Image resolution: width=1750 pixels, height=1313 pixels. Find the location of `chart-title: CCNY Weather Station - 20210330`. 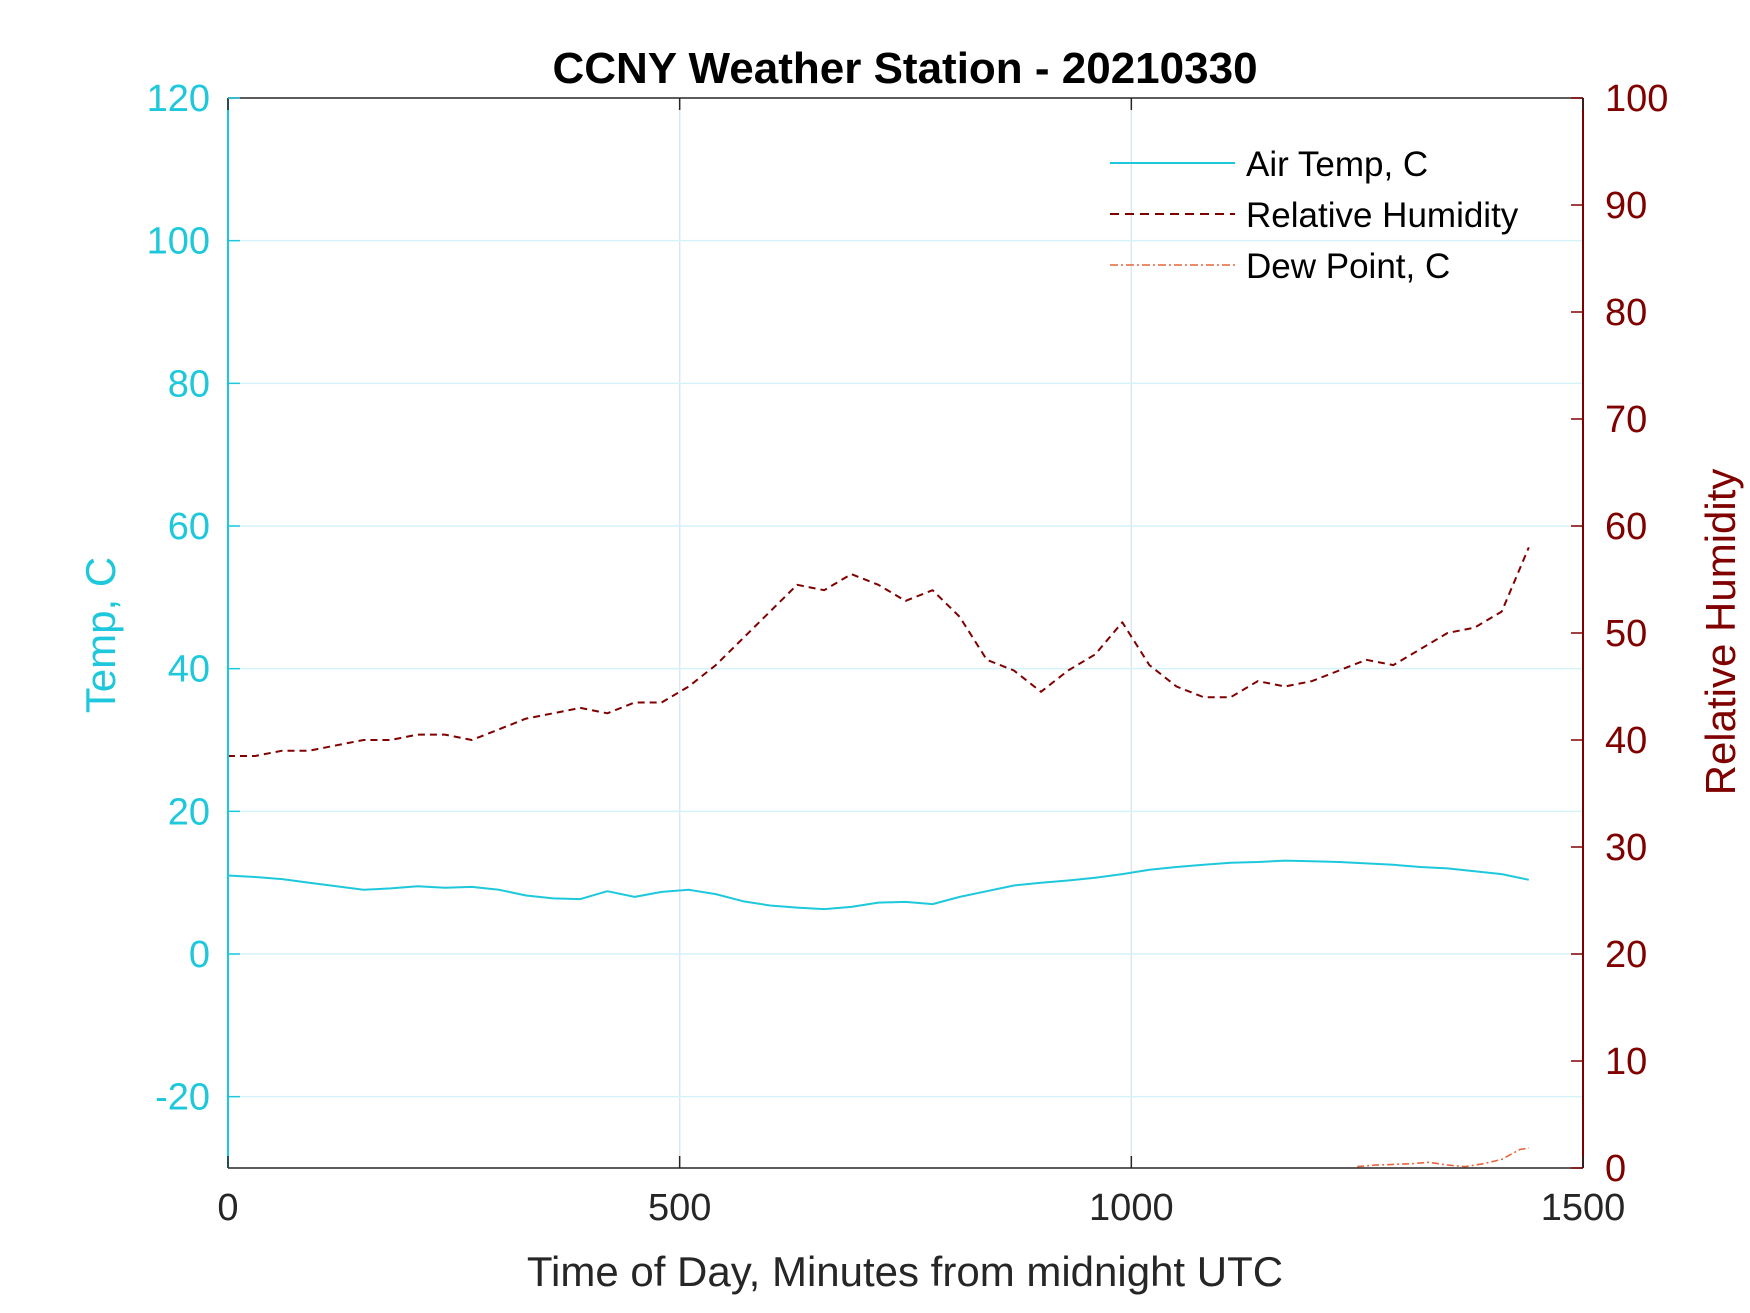

chart-title: CCNY Weather Station - 20210330 is located at coordinates (904, 68).